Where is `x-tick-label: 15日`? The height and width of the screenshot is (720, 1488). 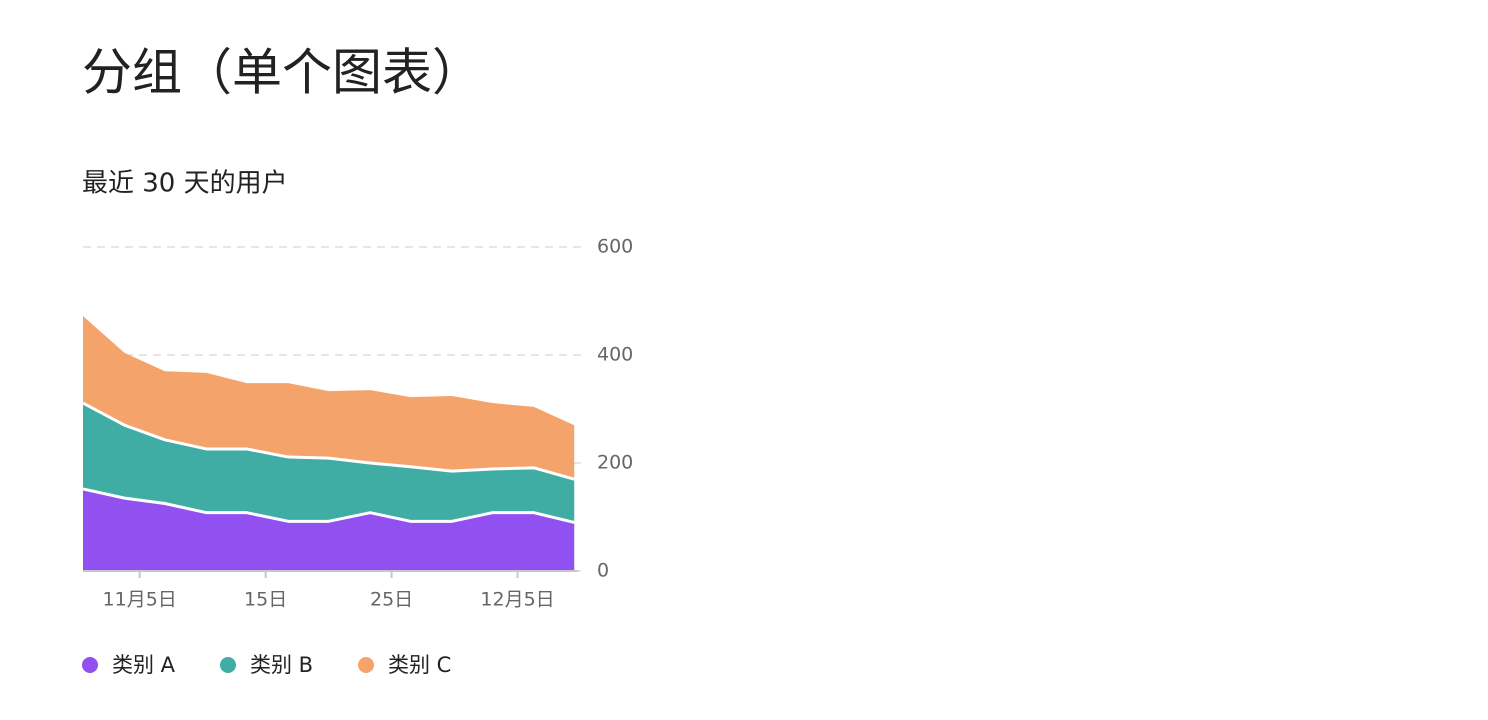
x-tick-label: 15日 is located at coordinates (265, 600).